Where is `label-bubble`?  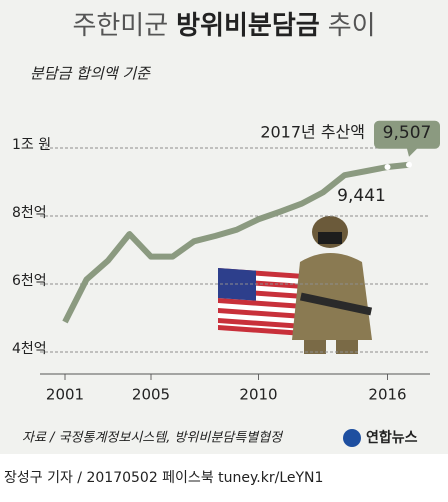 label-bubble is located at coordinates (407, 138).